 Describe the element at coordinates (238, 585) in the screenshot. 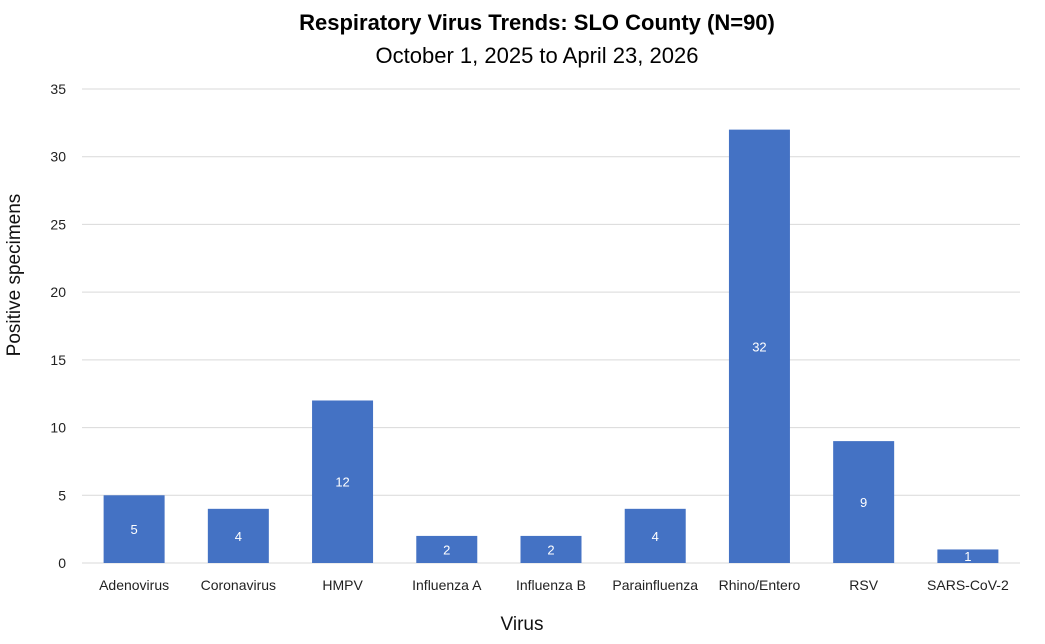

I see `x-tick-label: Coronavirus` at that location.